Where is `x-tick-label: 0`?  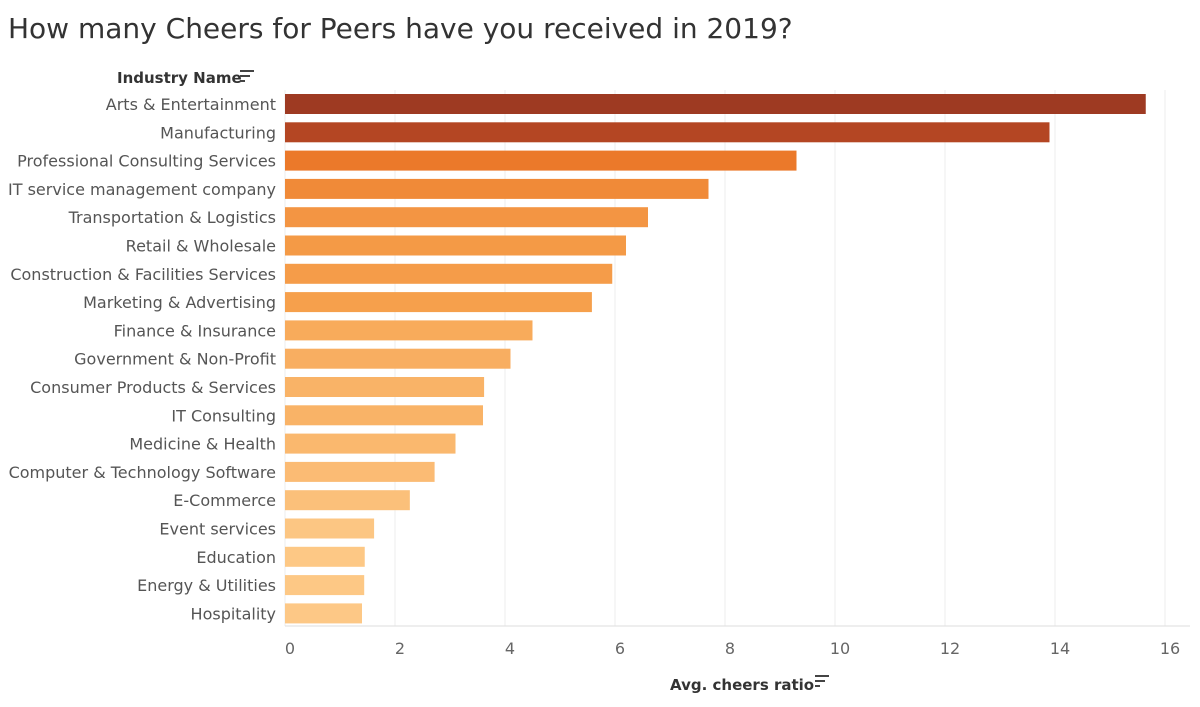 x-tick-label: 0 is located at coordinates (290, 648).